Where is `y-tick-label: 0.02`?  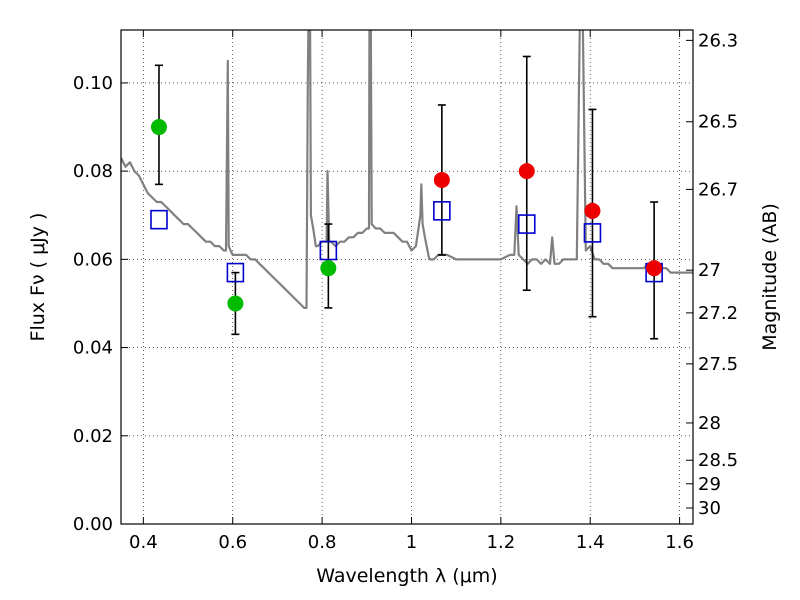
y-tick-label: 0.02 is located at coordinates (93, 436).